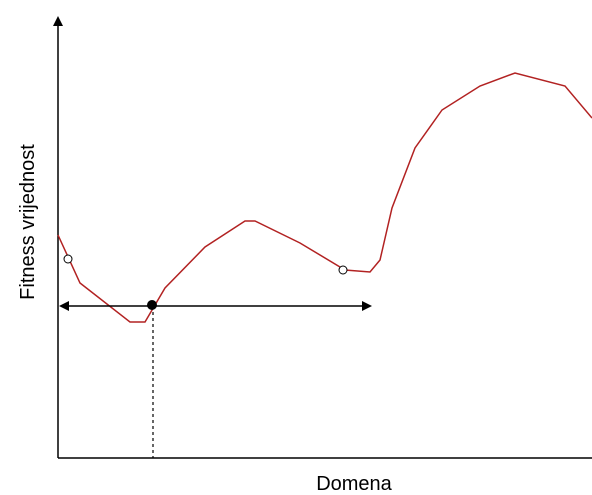 This screenshot has height=495, width=592. Describe the element at coordinates (354, 484) in the screenshot. I see `x-axis-label: Domena` at that location.